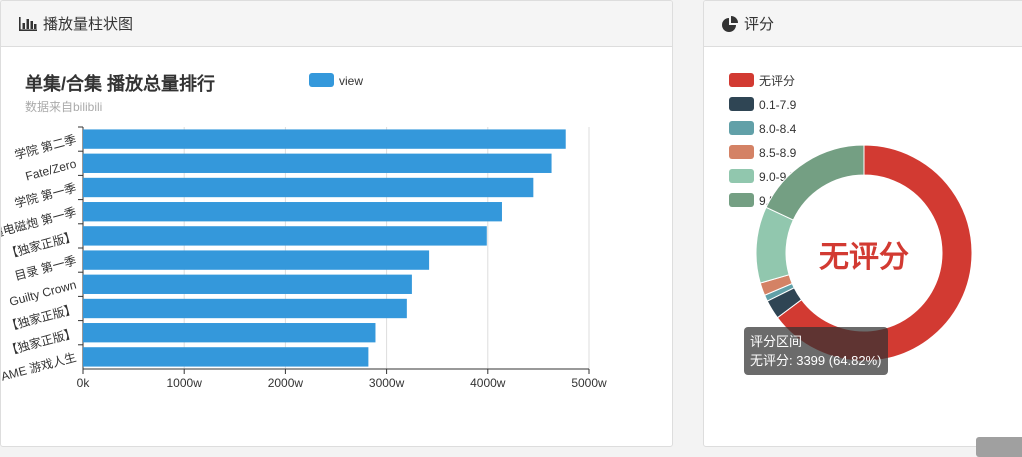  What do you see at coordinates (816, 360) in the screenshot?
I see `tooltip-text: 无评分: 3399 (64.82%)` at bounding box center [816, 360].